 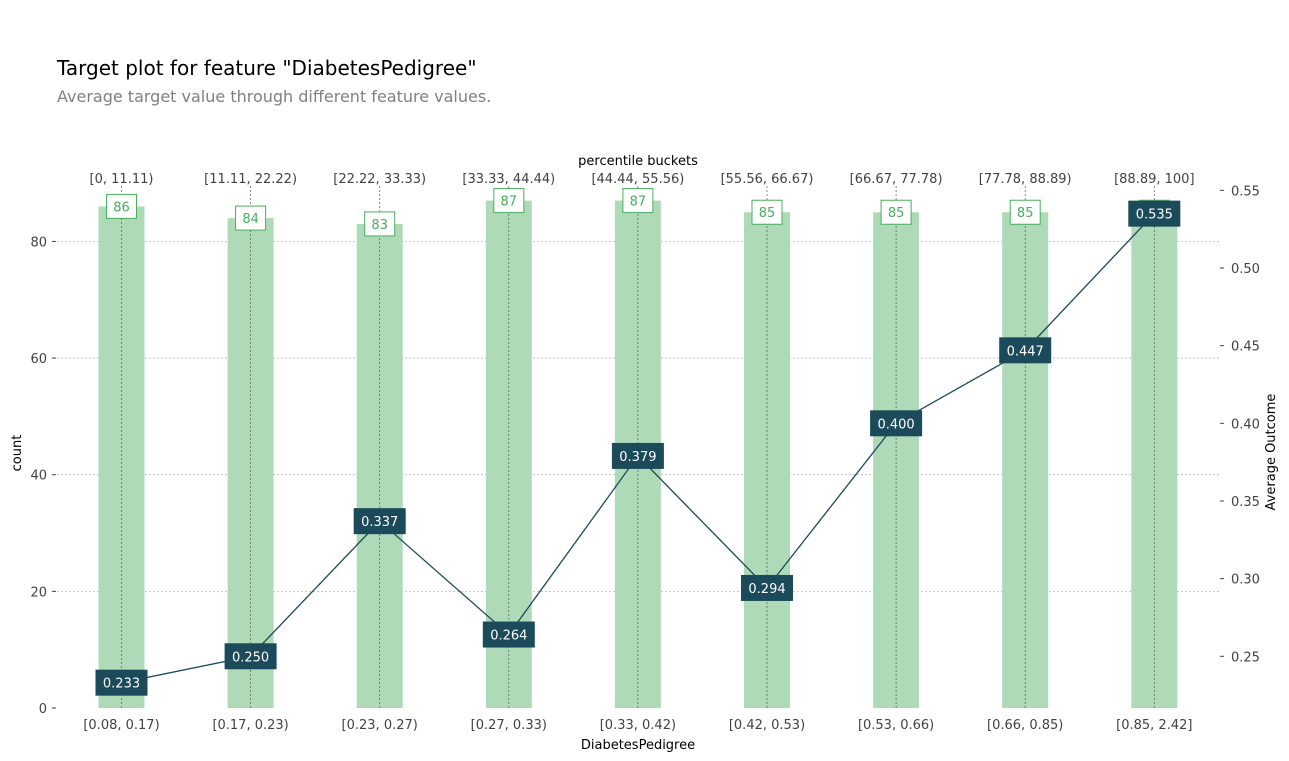 What do you see at coordinates (896, 179) in the screenshot?
I see `percentile-tick-label: [66.67, 77.78)` at bounding box center [896, 179].